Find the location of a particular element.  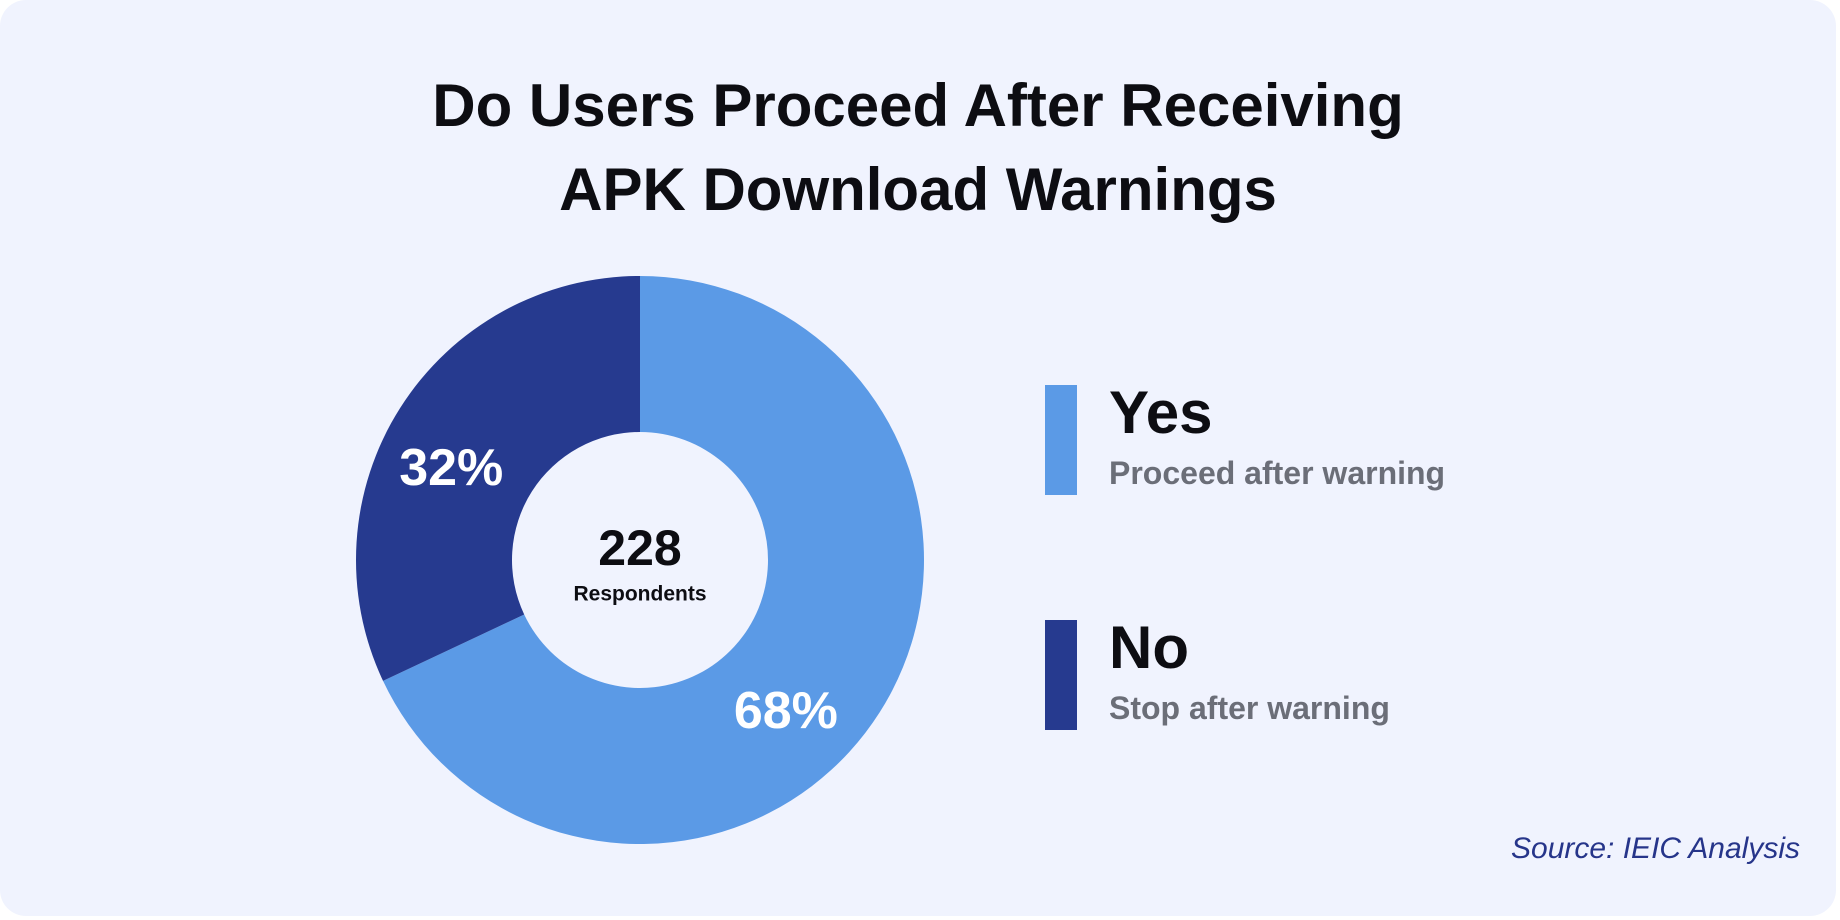

legend-swatch-no is located at coordinates (1061, 675).